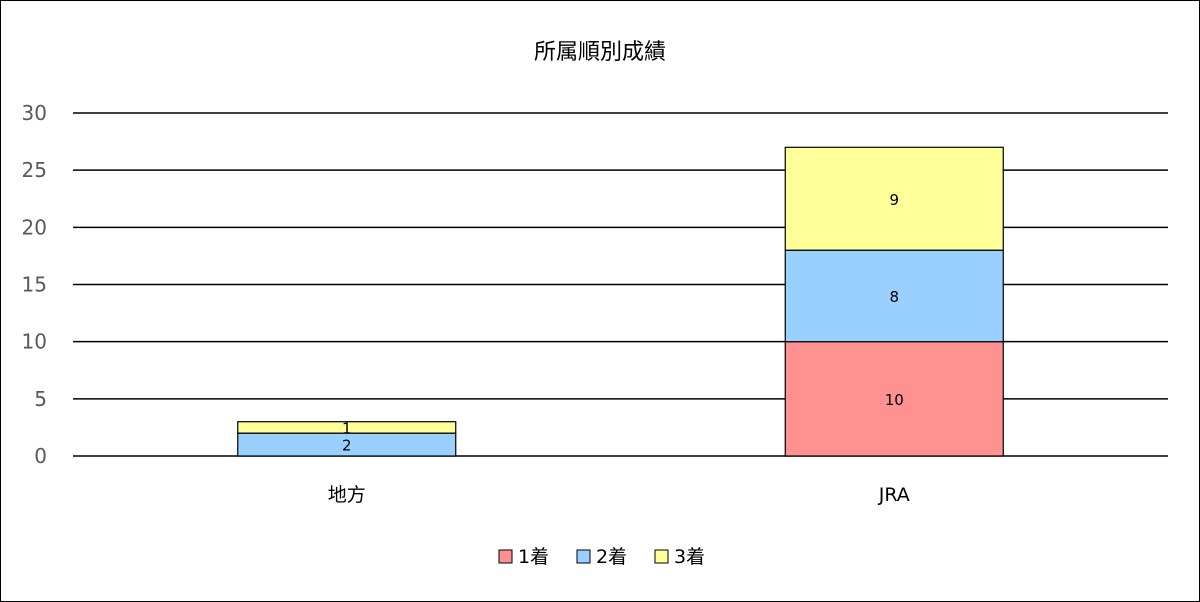  Describe the element at coordinates (40, 456) in the screenshot. I see `y-tick-label: 0` at that location.